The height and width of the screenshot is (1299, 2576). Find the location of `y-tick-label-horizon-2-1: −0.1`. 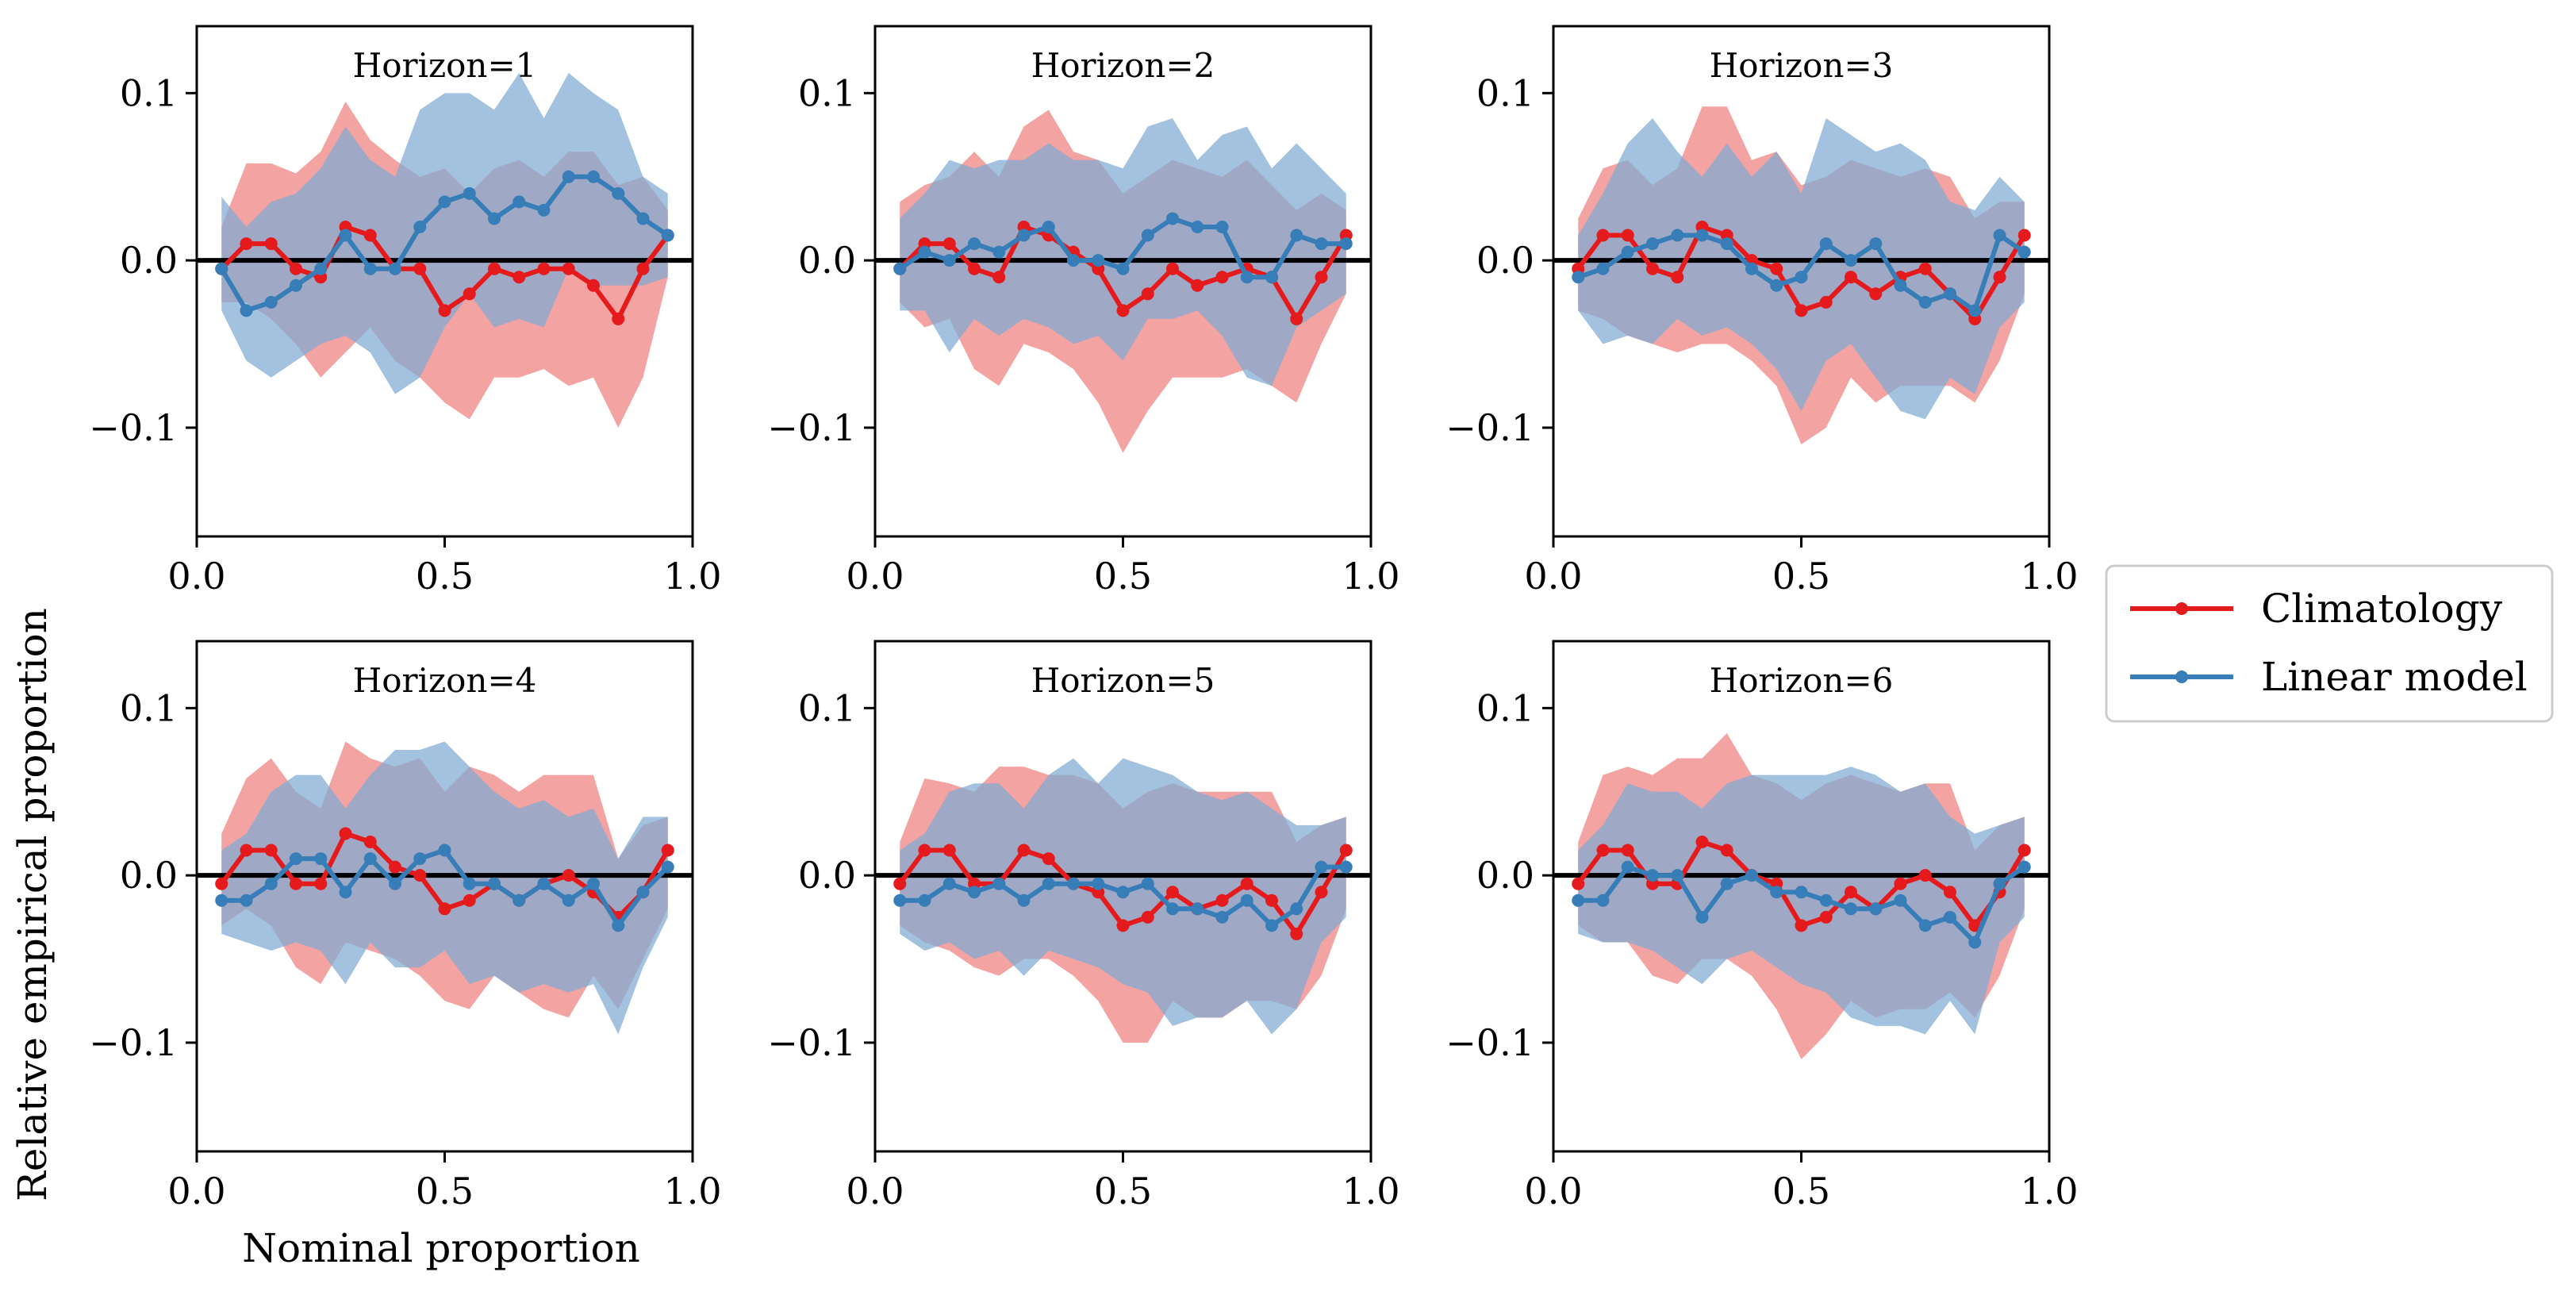

y-tick-label-horizon-2-1: −0.1 is located at coordinates (811, 428).